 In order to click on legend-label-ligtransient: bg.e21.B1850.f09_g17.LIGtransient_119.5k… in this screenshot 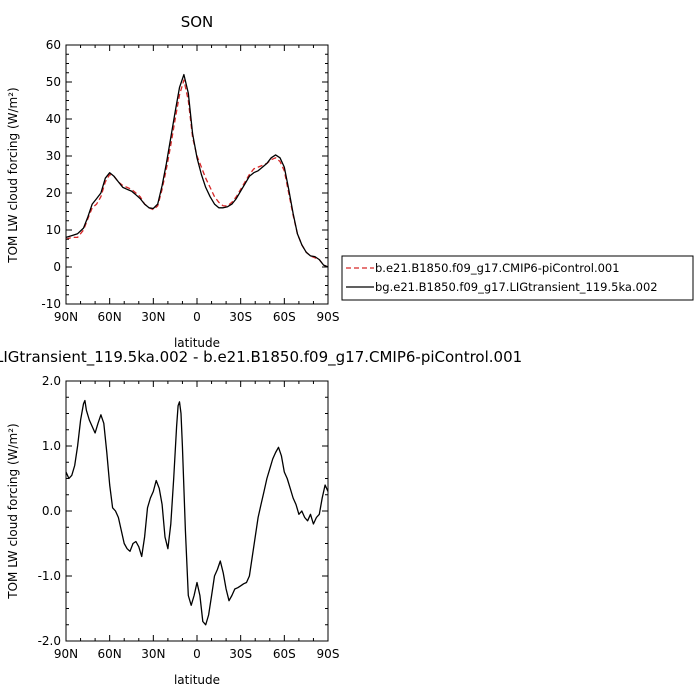, I will do `click(516, 287)`.